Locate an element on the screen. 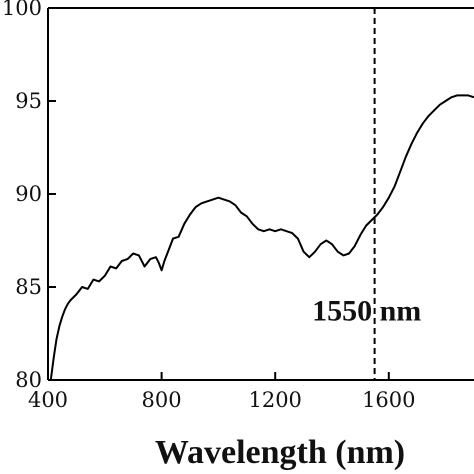 This screenshot has width=474, height=474. y-tick-label: 85 is located at coordinates (28, 287).